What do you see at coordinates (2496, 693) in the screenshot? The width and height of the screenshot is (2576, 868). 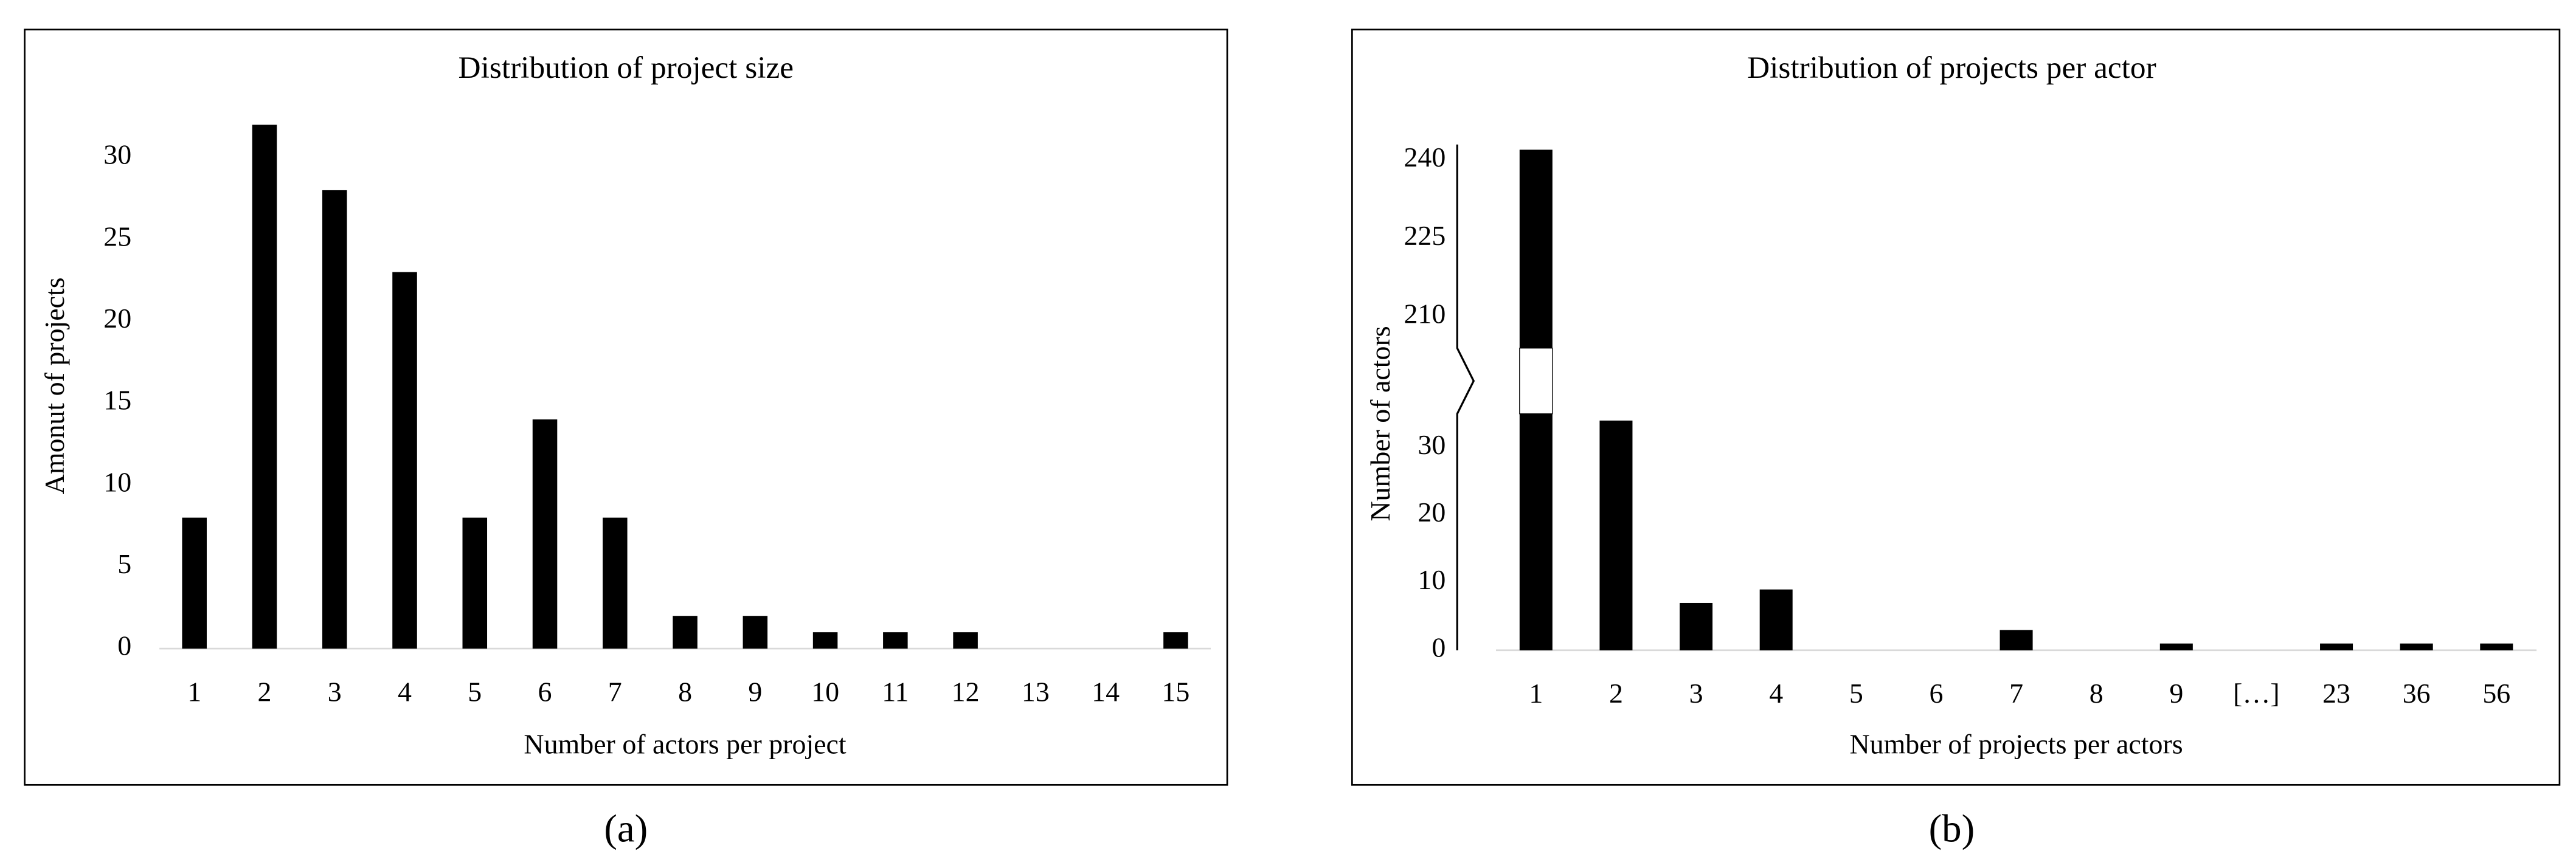 I see `x-tick-label: 56` at bounding box center [2496, 693].